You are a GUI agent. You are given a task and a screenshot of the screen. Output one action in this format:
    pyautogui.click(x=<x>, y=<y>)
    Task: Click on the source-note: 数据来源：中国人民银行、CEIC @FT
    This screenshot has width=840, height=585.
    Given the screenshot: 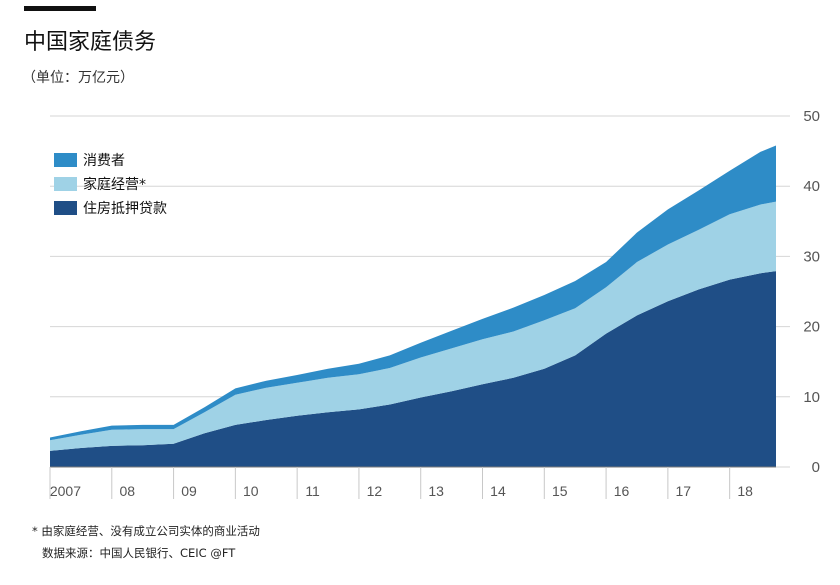 What is the action you would take?
    pyautogui.click(x=139, y=553)
    